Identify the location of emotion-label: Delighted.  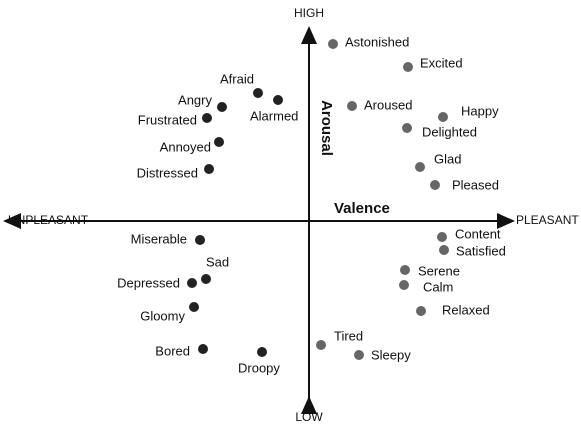
(449, 131).